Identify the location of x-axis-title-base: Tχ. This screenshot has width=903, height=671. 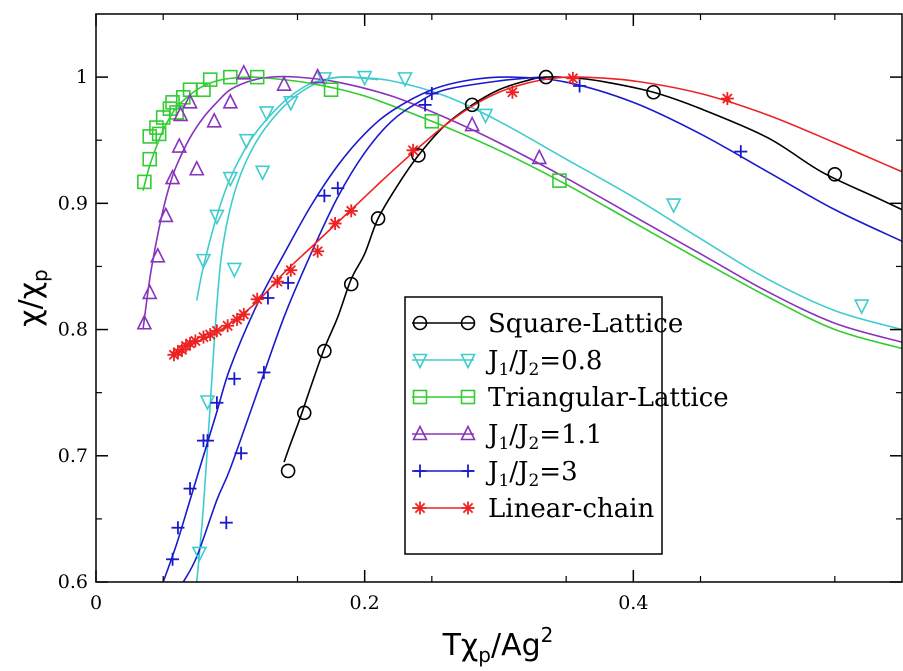
(460, 645).